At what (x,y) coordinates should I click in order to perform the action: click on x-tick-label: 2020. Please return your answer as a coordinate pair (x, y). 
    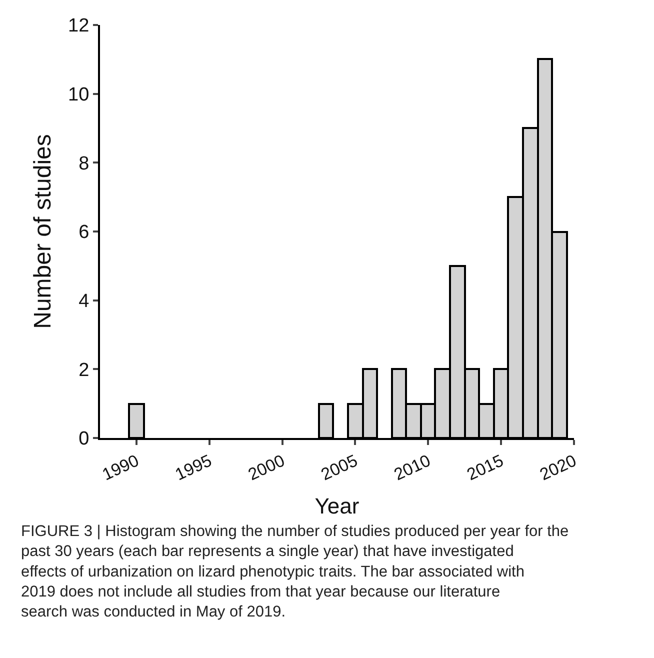
    Looking at the image, I should click on (558, 467).